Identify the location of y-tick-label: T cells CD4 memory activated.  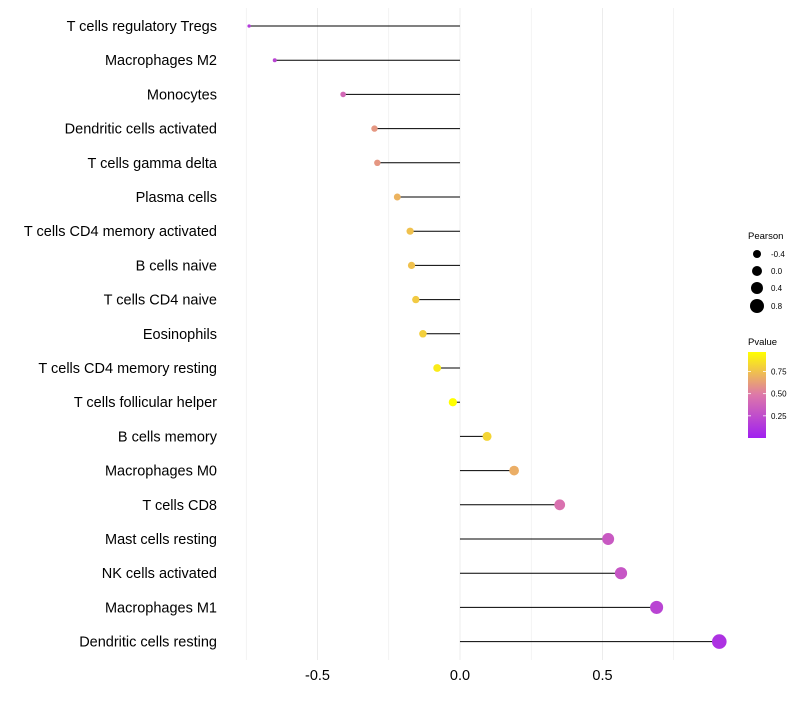
(120, 232).